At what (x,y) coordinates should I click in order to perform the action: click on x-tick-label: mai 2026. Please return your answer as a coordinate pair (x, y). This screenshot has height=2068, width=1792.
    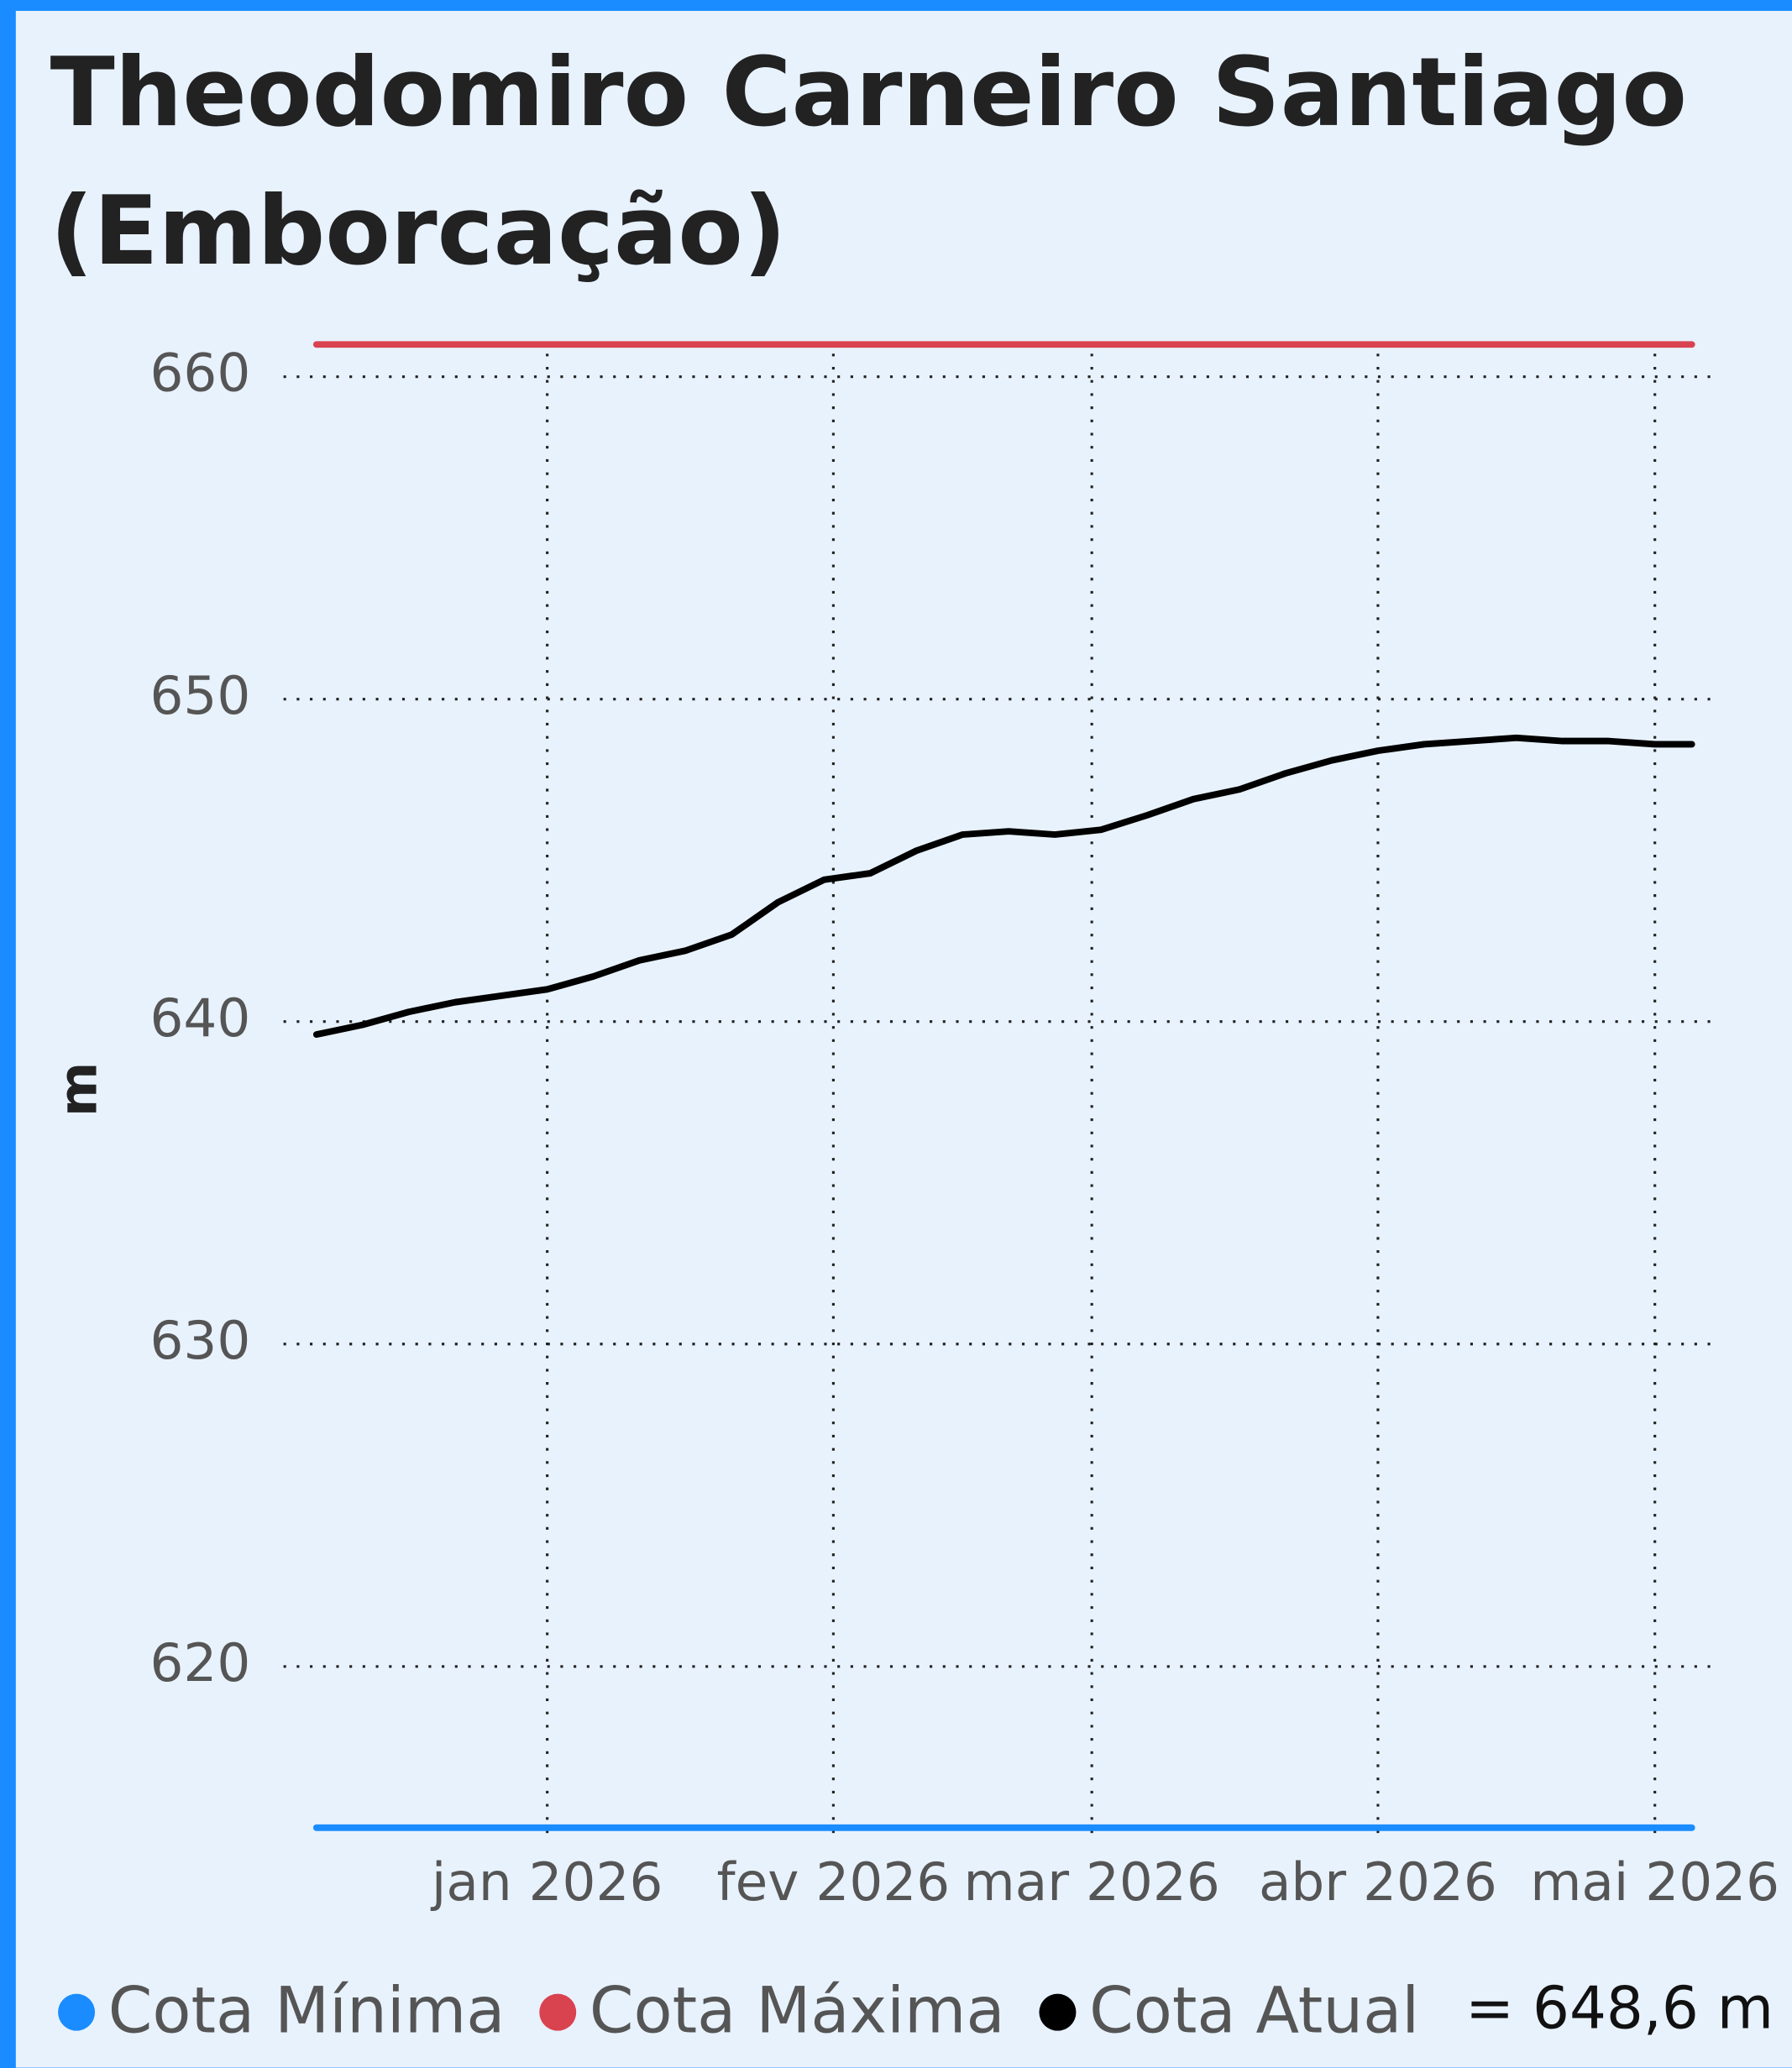
    Looking at the image, I should click on (1654, 1882).